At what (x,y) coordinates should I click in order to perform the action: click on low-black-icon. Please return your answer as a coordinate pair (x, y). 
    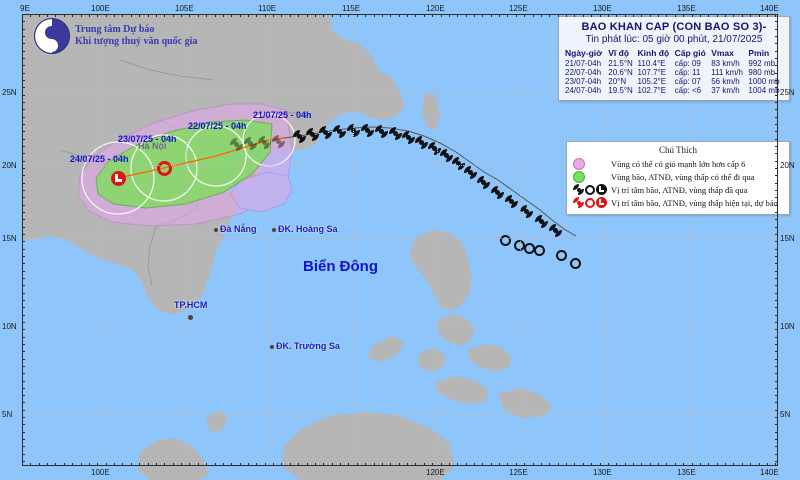
    Looking at the image, I should click on (601, 189).